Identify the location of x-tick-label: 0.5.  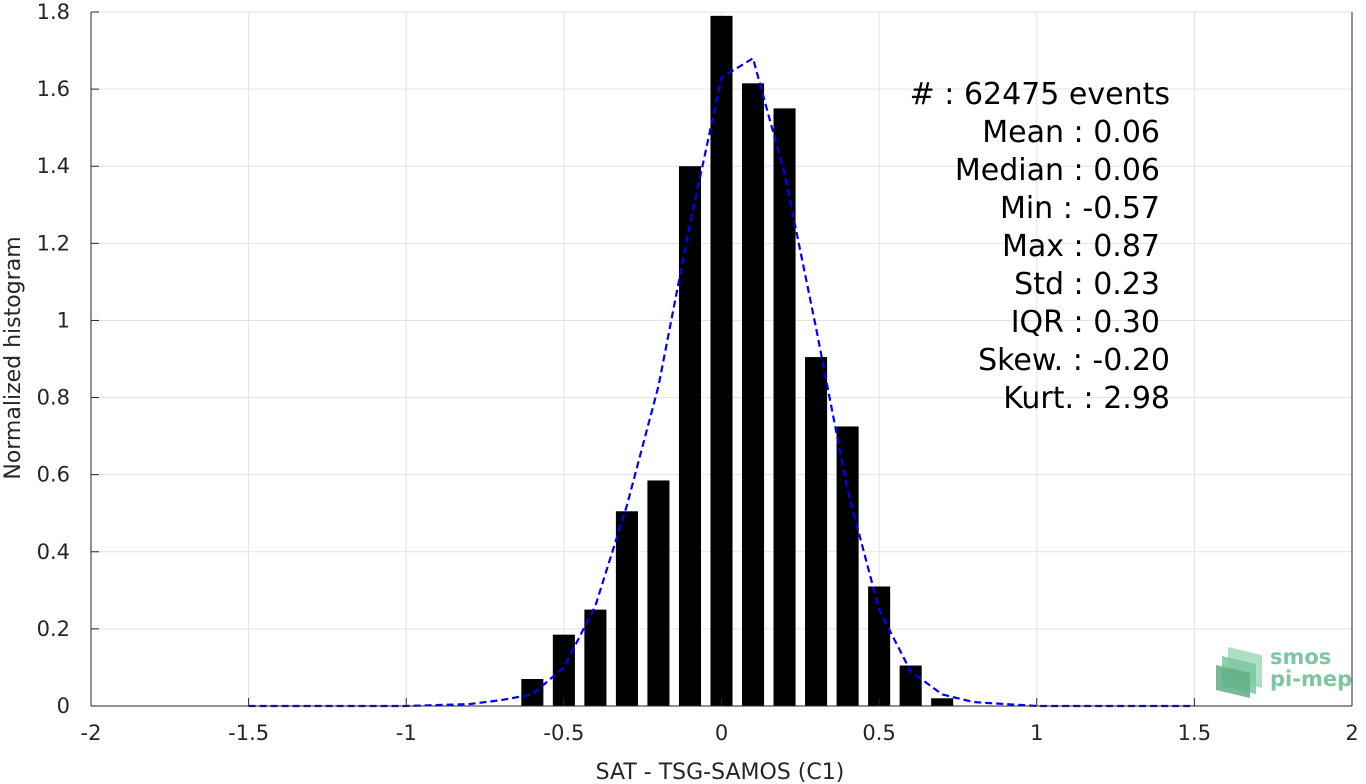
(878, 733).